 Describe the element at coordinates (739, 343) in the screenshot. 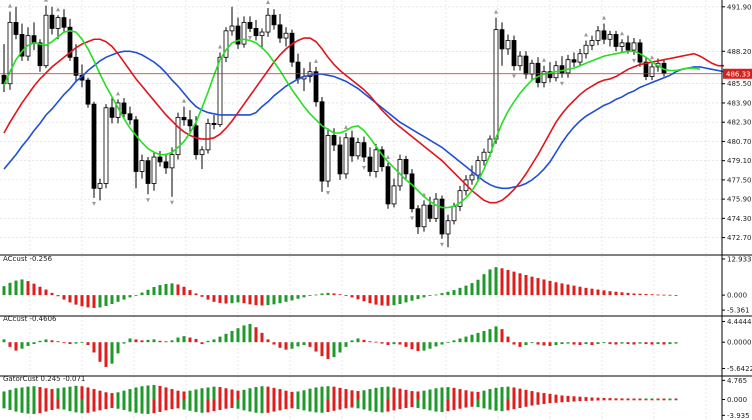

I see `axis-tick-label: 0.0000` at that location.